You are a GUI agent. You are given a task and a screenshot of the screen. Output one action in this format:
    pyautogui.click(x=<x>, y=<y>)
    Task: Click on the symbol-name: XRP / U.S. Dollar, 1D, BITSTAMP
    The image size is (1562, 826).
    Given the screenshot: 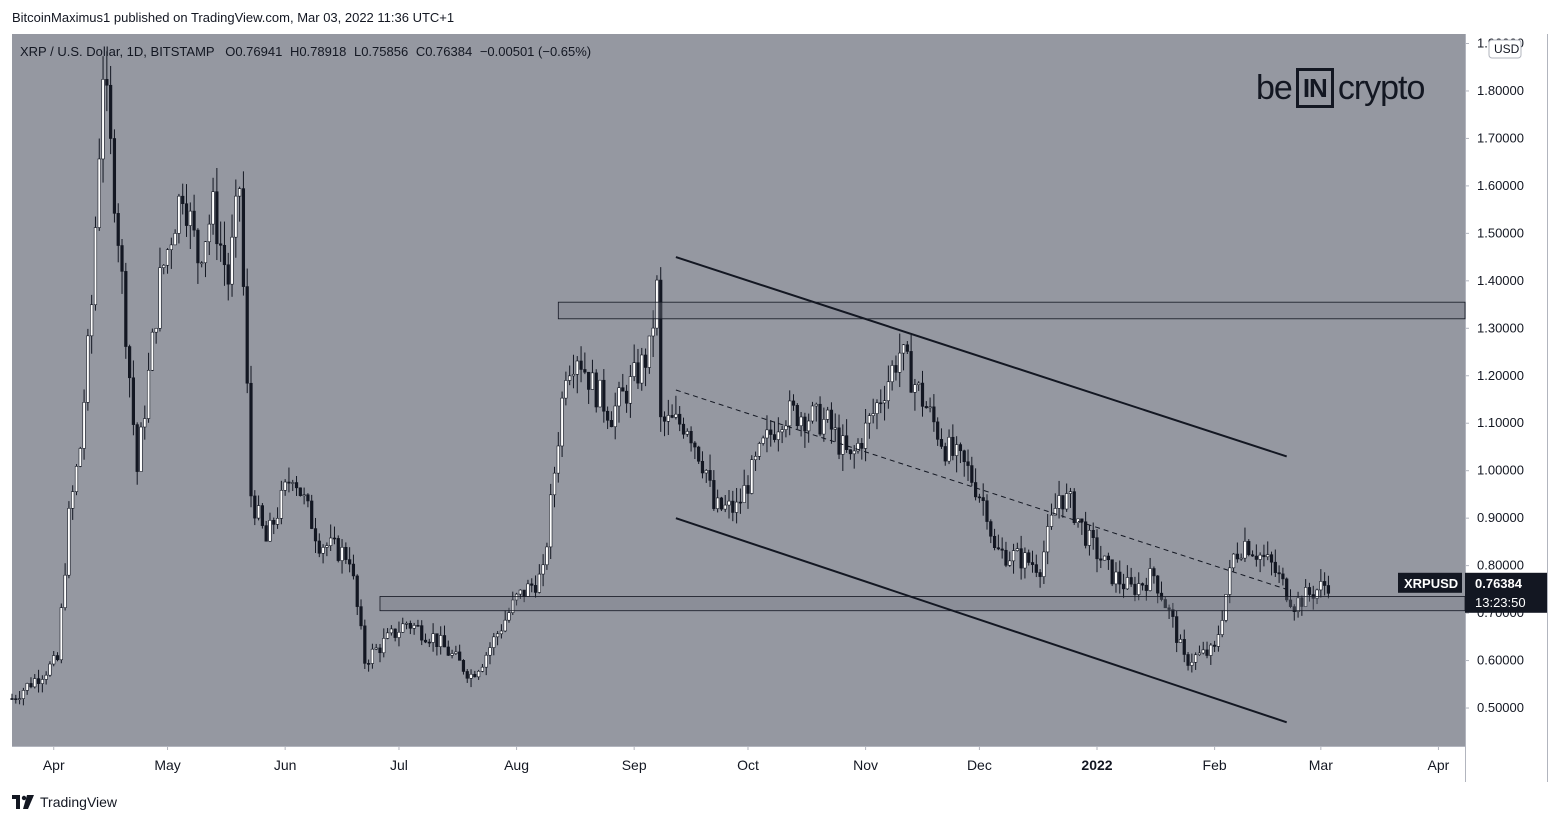 What is the action you would take?
    pyautogui.click(x=117, y=51)
    